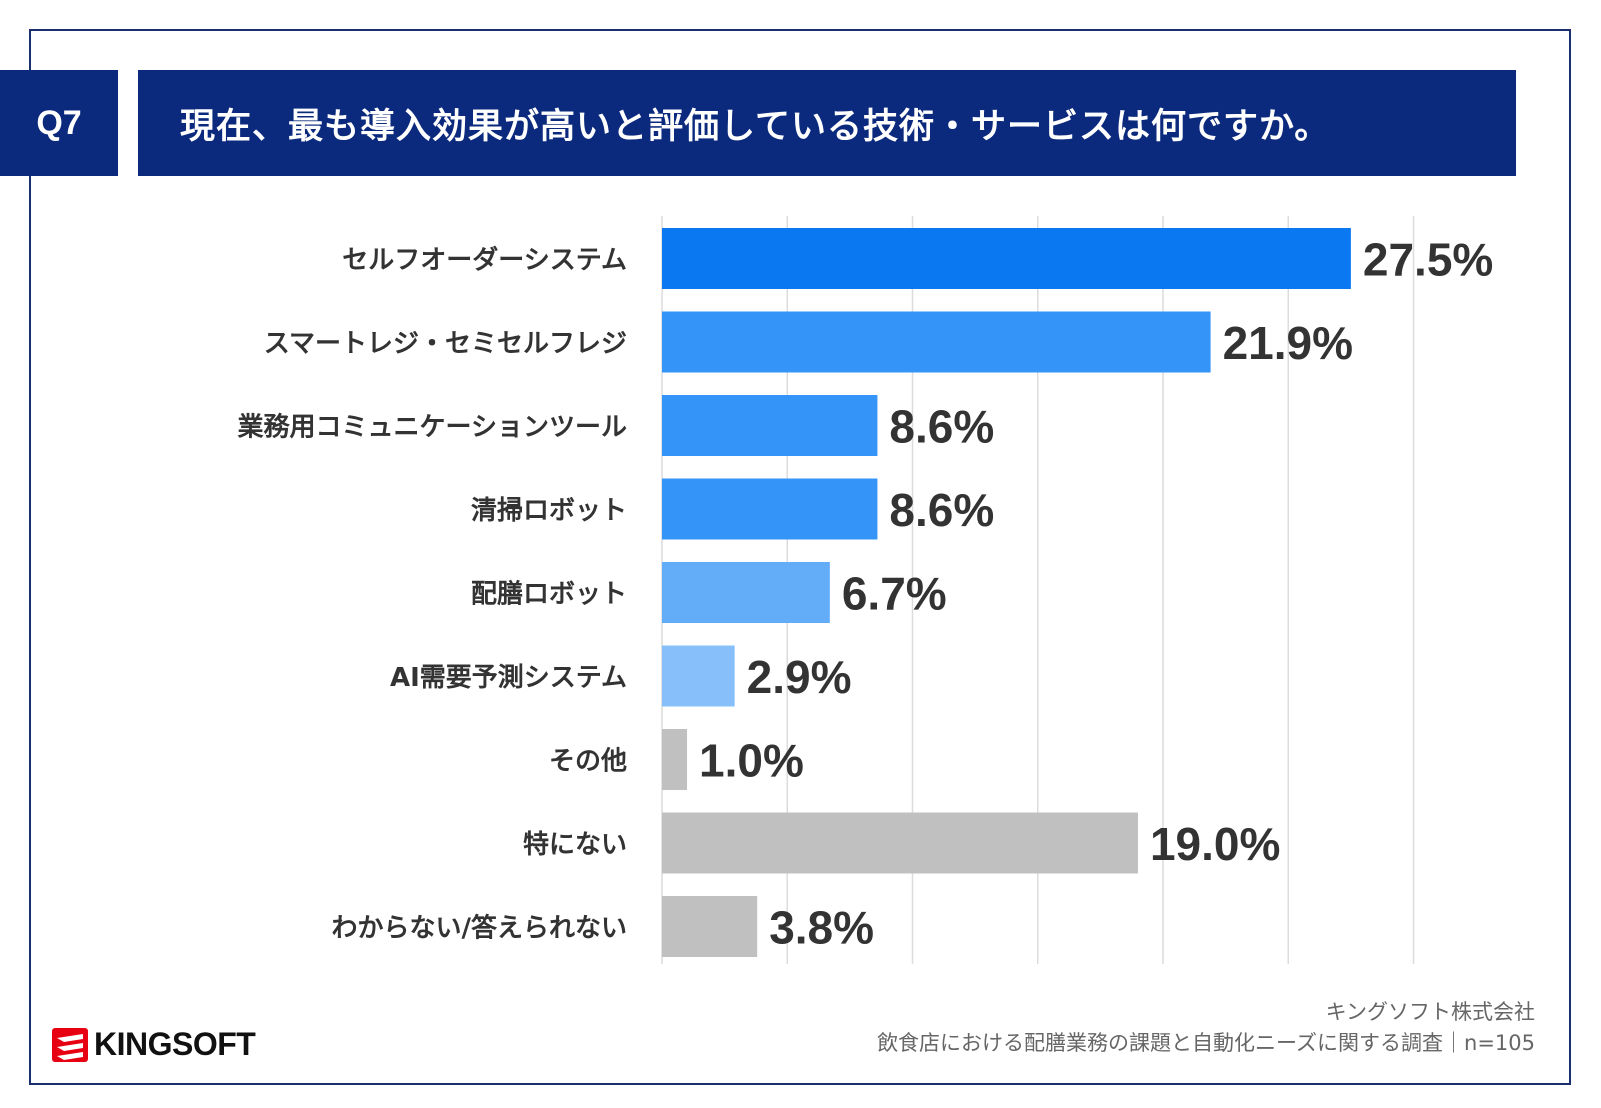 The image size is (1601, 1108). I want to click on logo-text: KINGSOFT, so click(175, 1044).